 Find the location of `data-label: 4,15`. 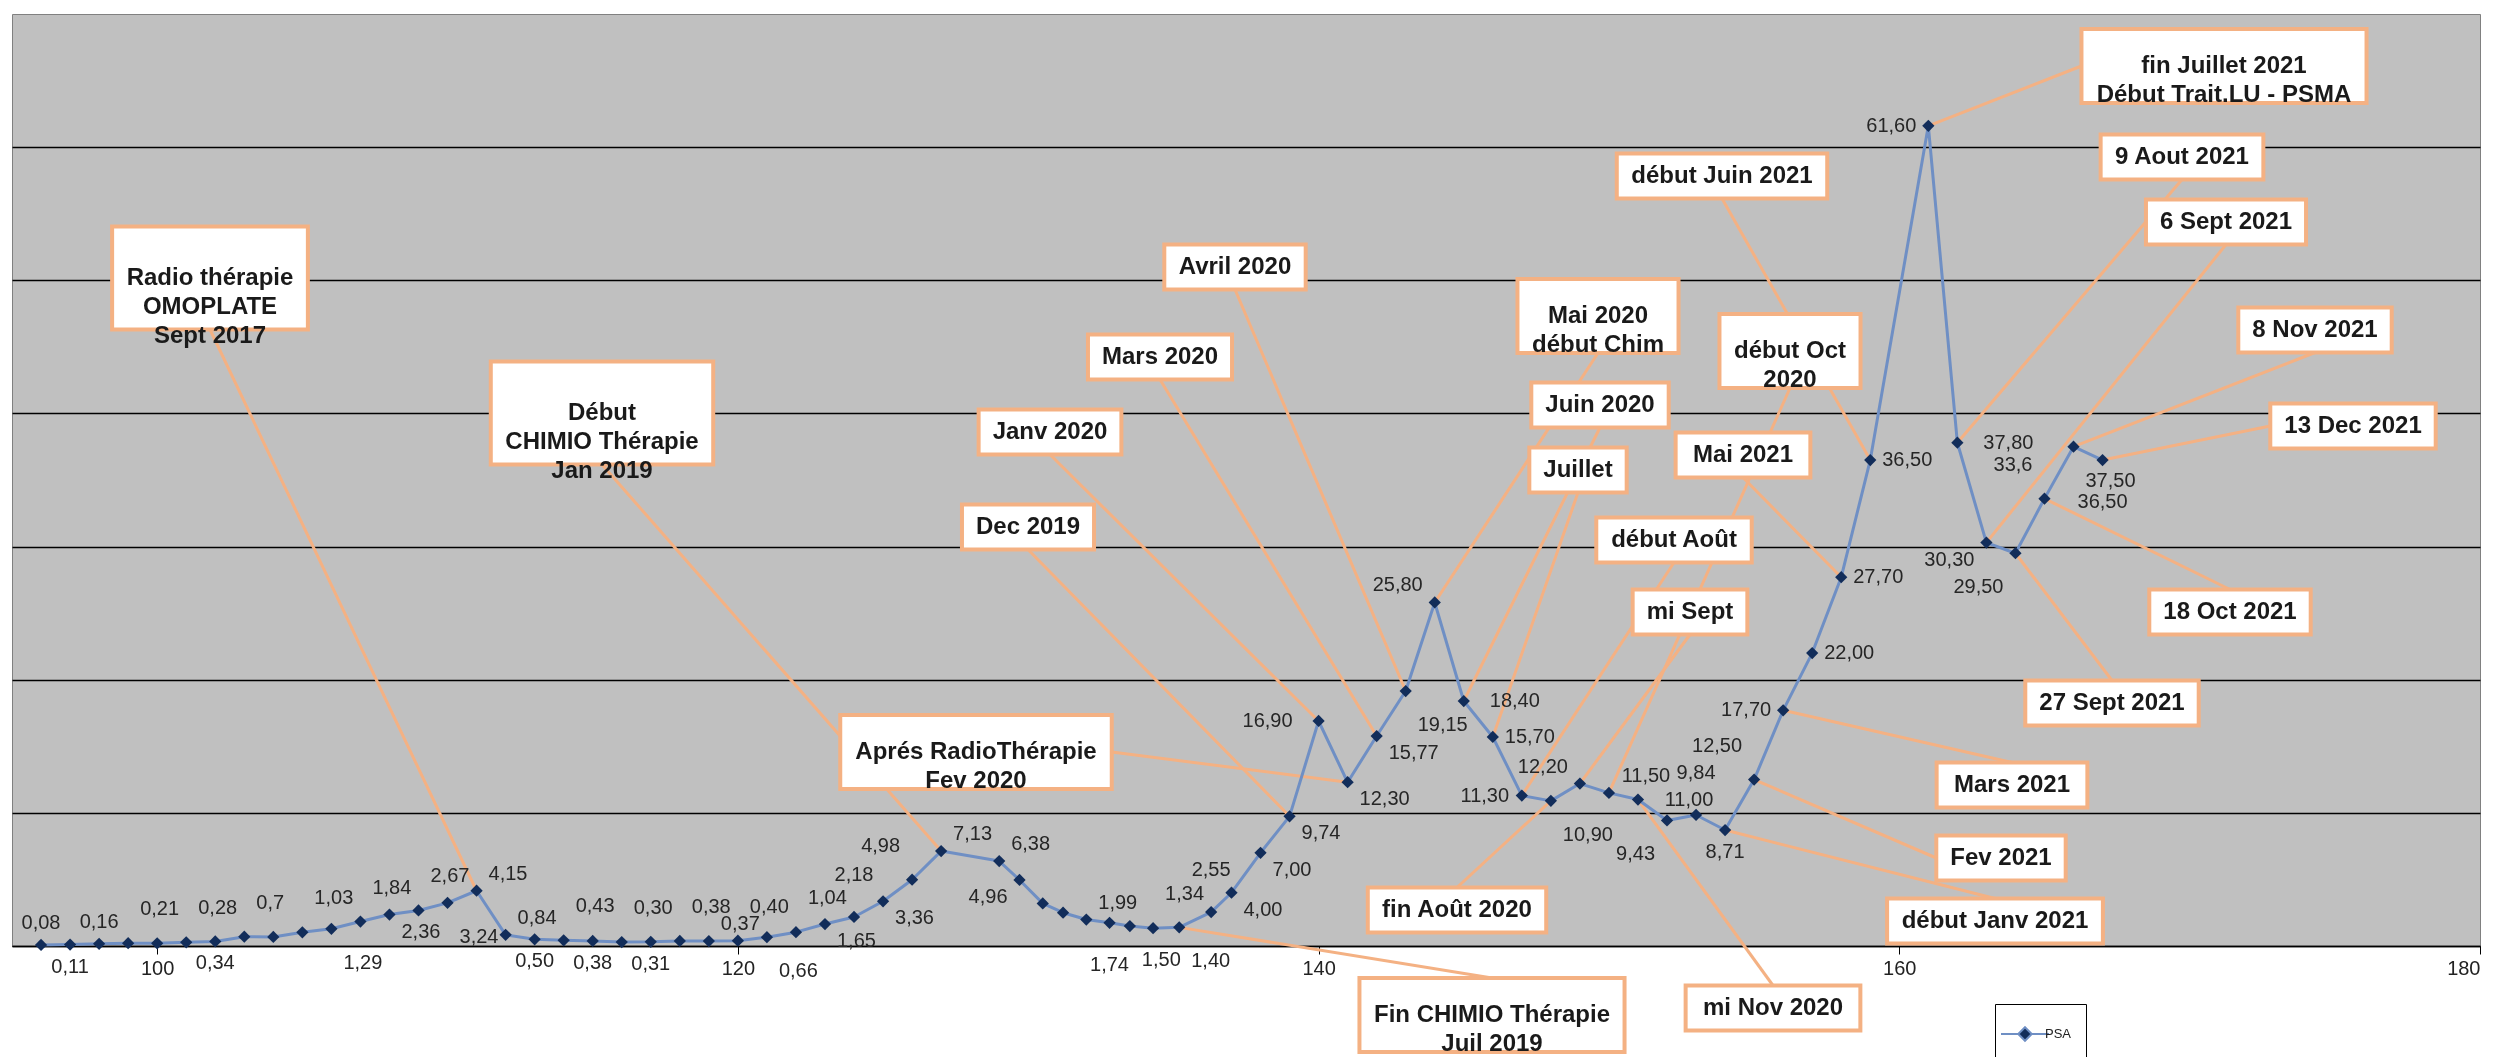

data-label: 4,15 is located at coordinates (508, 872).